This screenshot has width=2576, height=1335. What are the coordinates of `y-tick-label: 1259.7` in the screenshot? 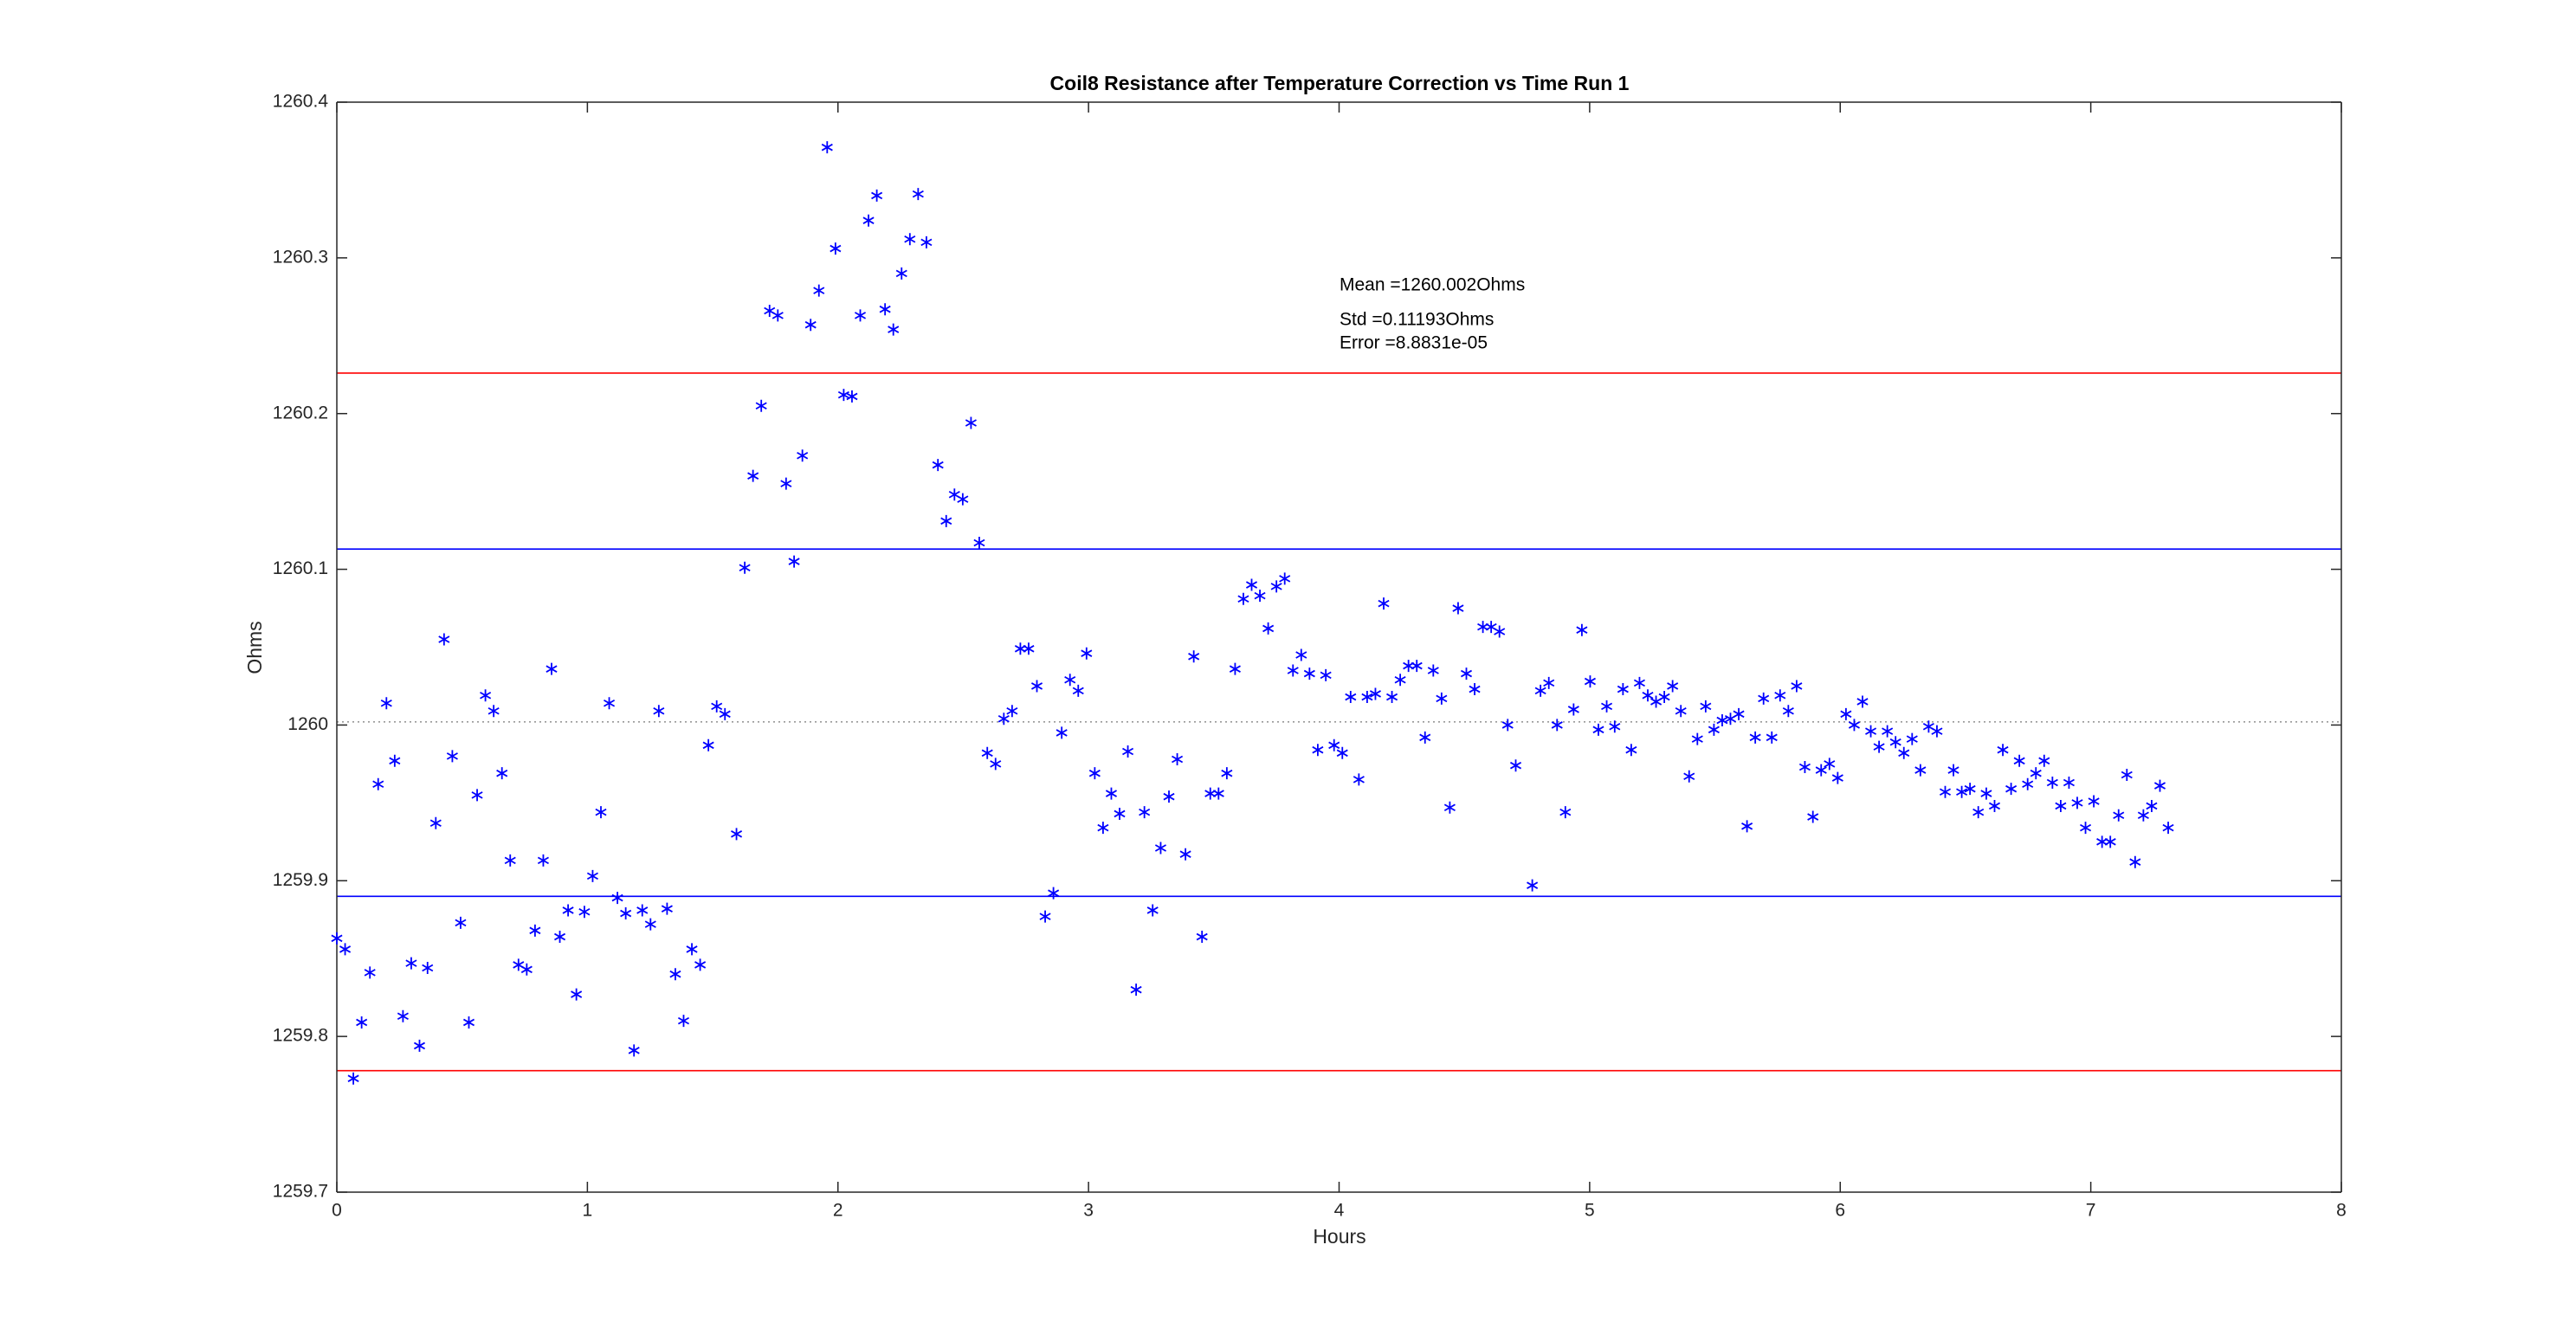 It's located at (300, 1192).